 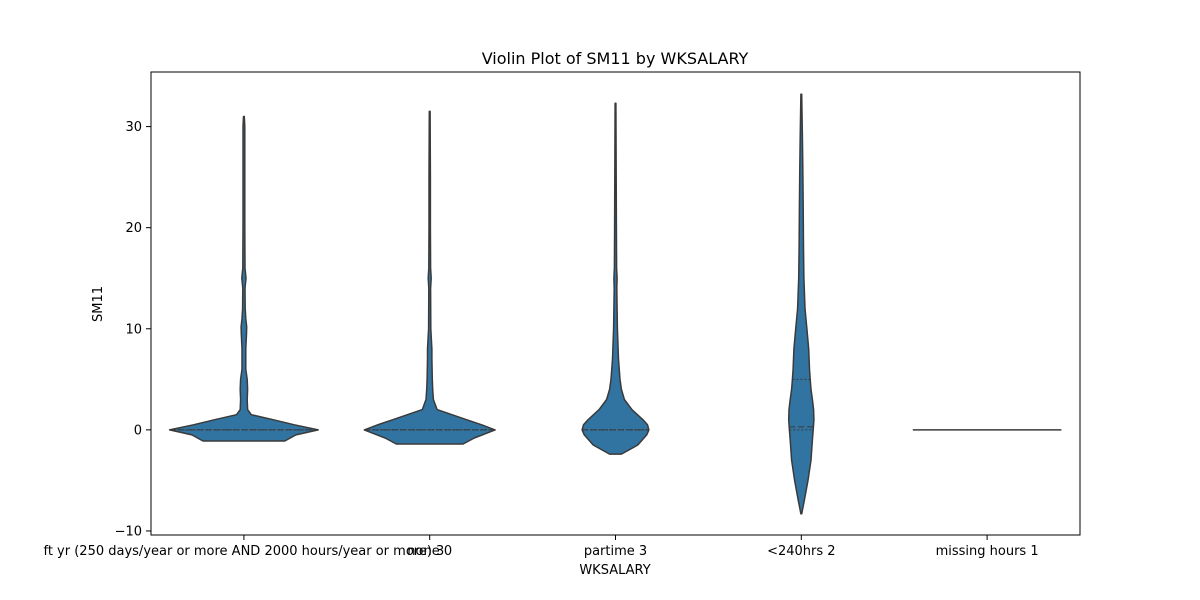 What do you see at coordinates (987, 551) in the screenshot?
I see `x-tick-label: missing hours 1` at bounding box center [987, 551].